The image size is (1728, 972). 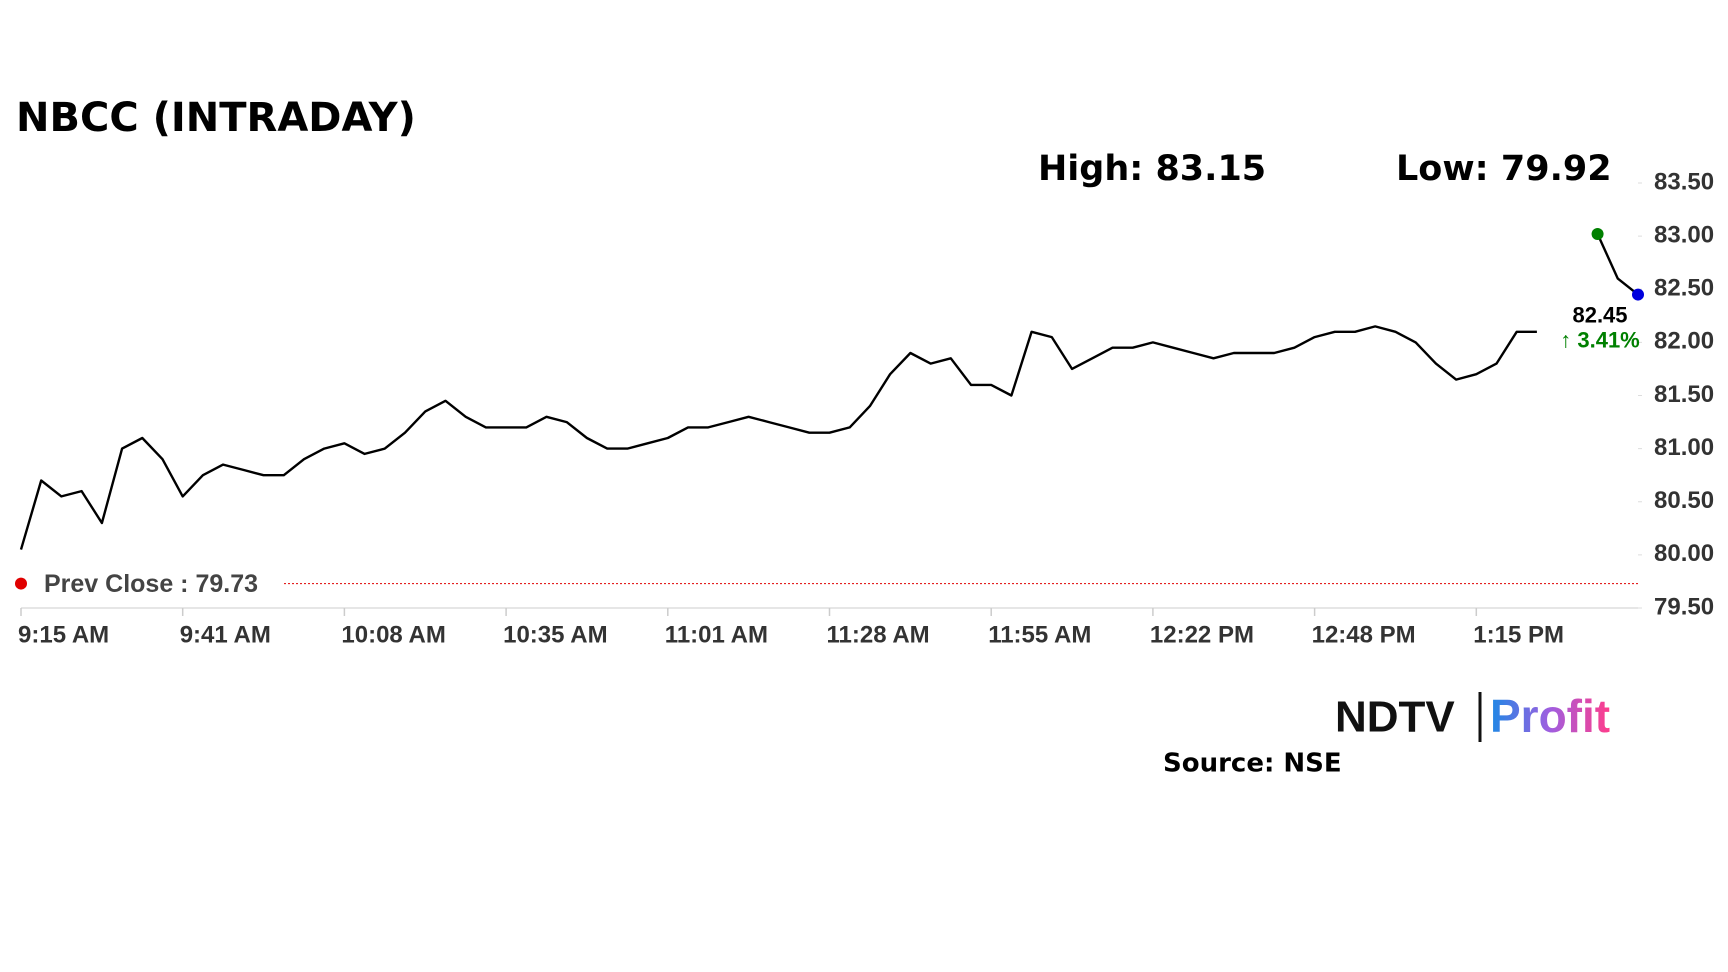 I want to click on x-tick-label: 10:08 AM, so click(x=393, y=634).